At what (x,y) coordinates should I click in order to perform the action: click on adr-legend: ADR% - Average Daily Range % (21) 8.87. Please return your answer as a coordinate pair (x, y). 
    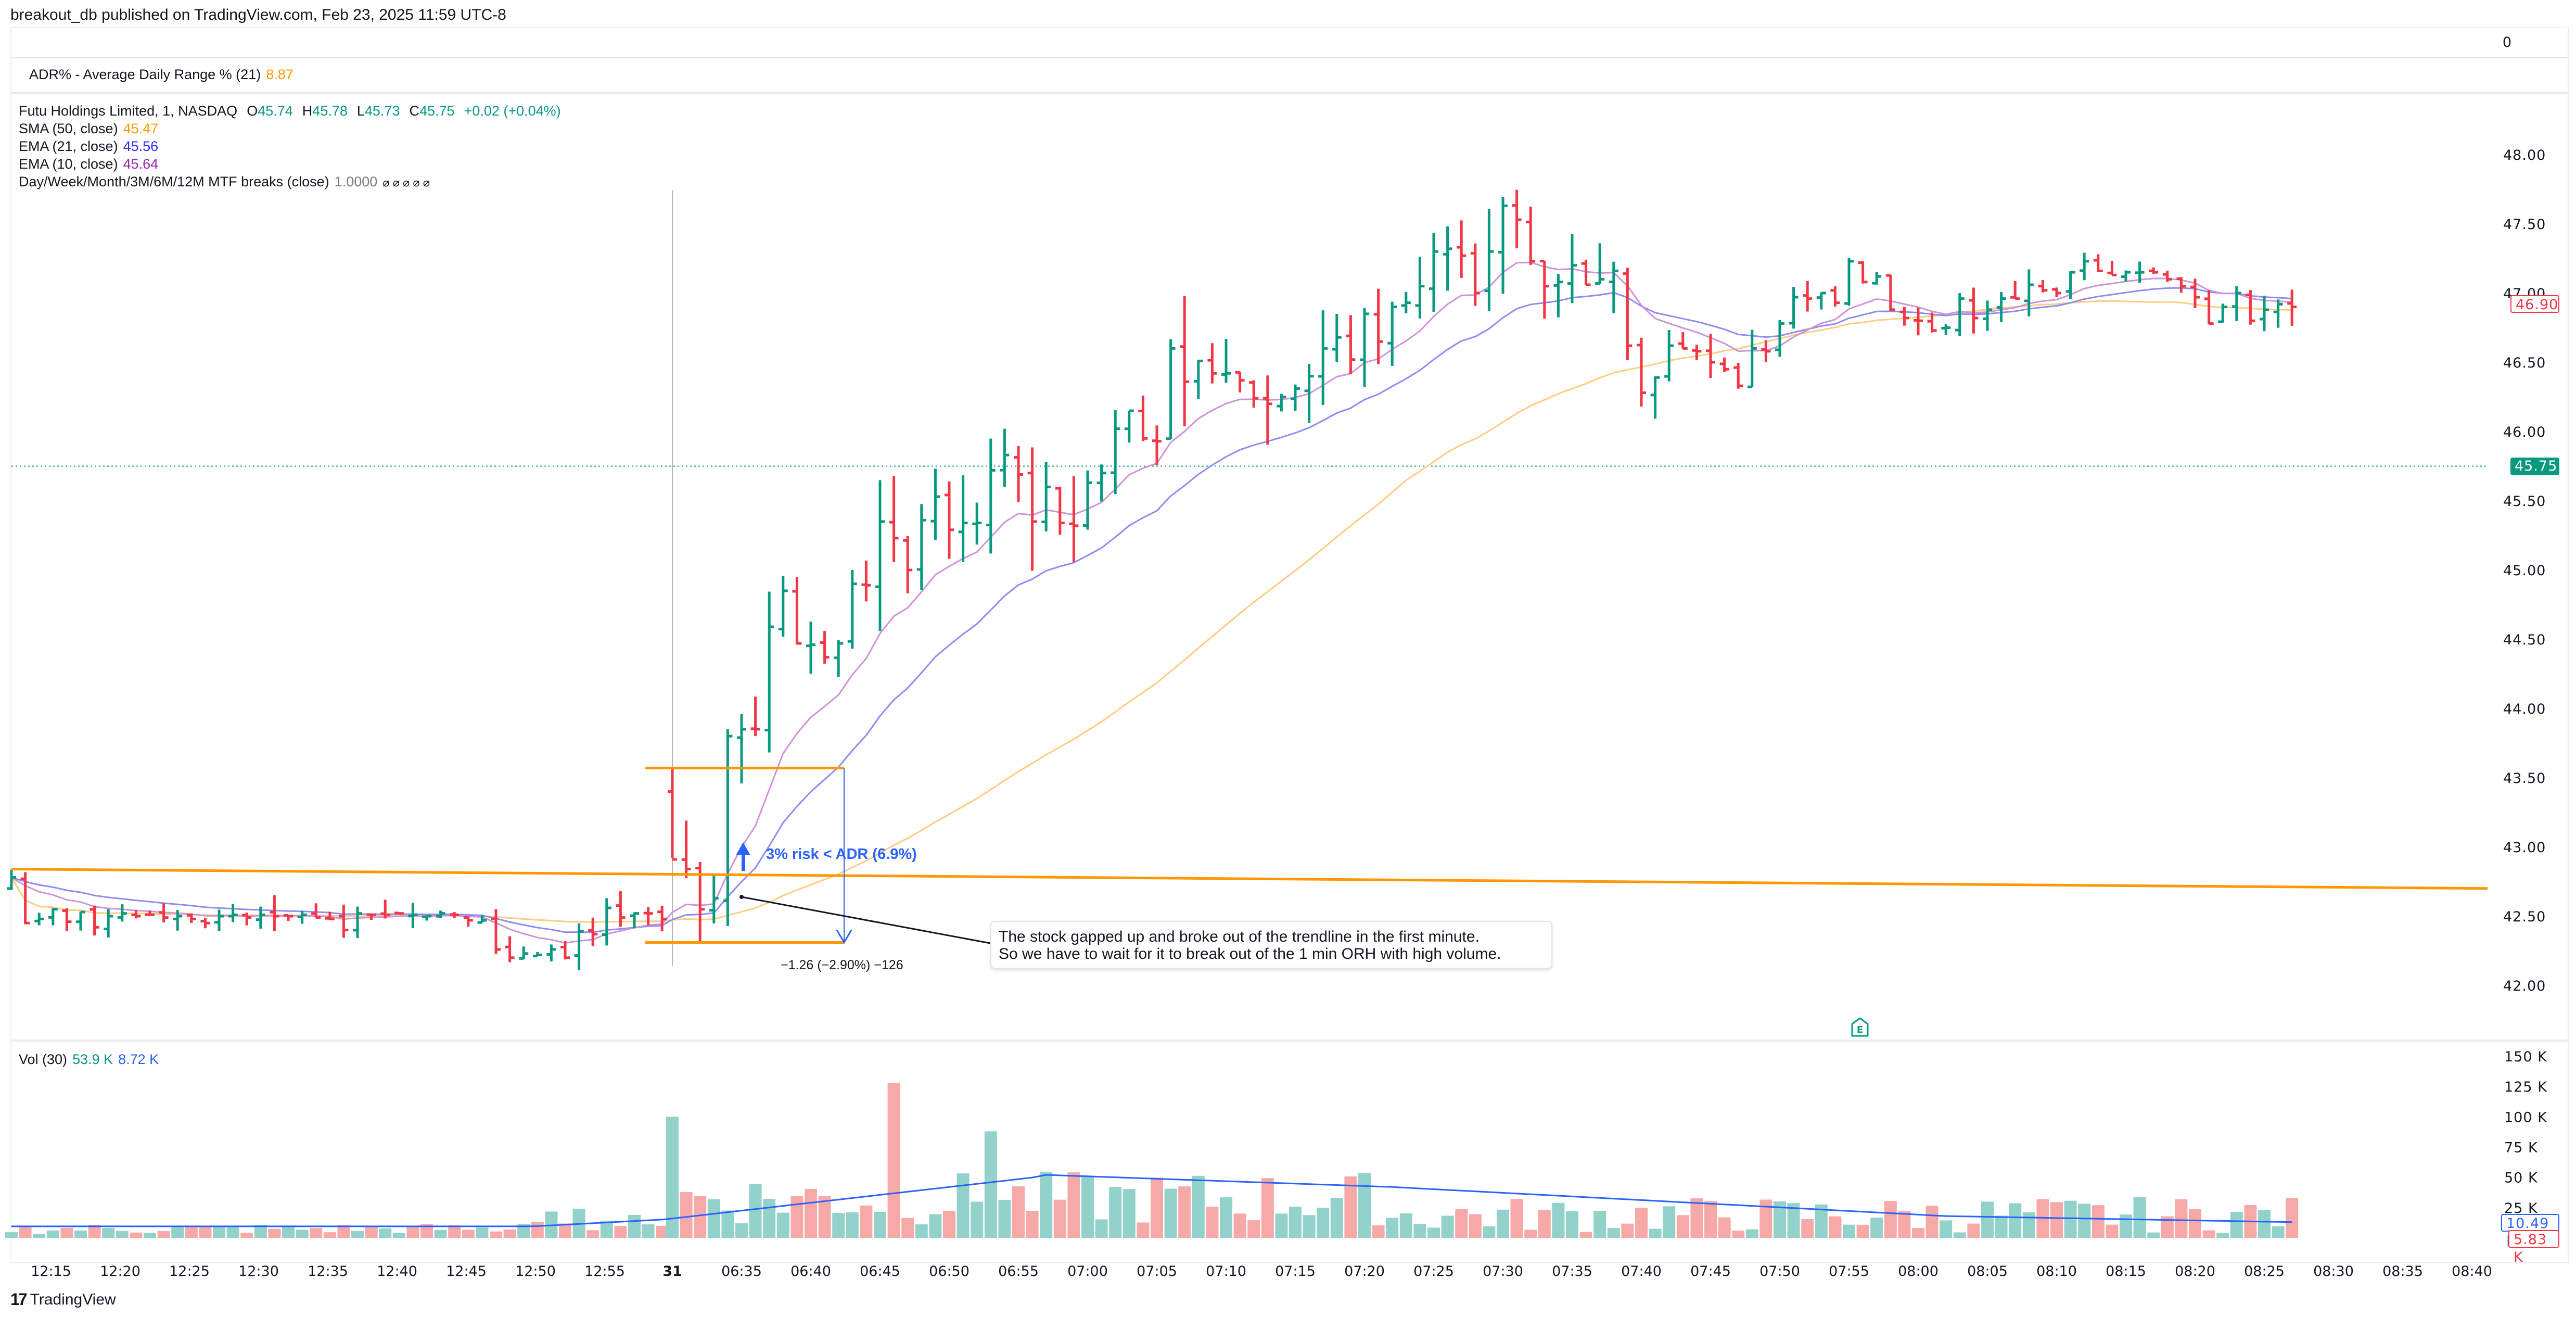
    Looking at the image, I should click on (164, 75).